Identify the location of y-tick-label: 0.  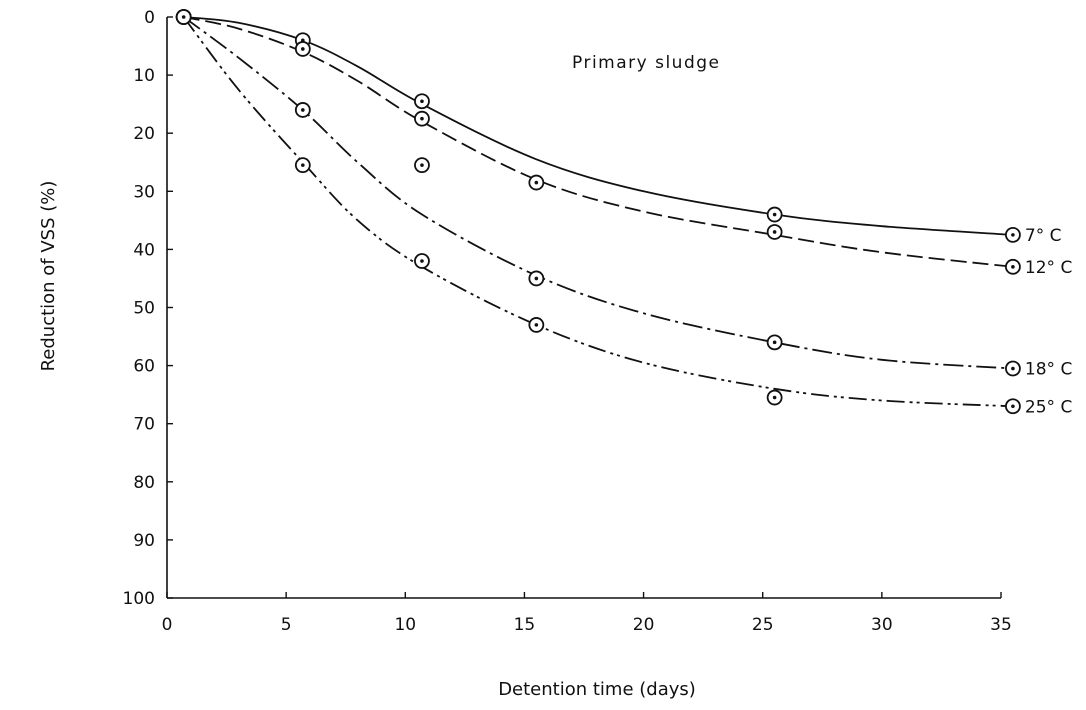
(149, 18).